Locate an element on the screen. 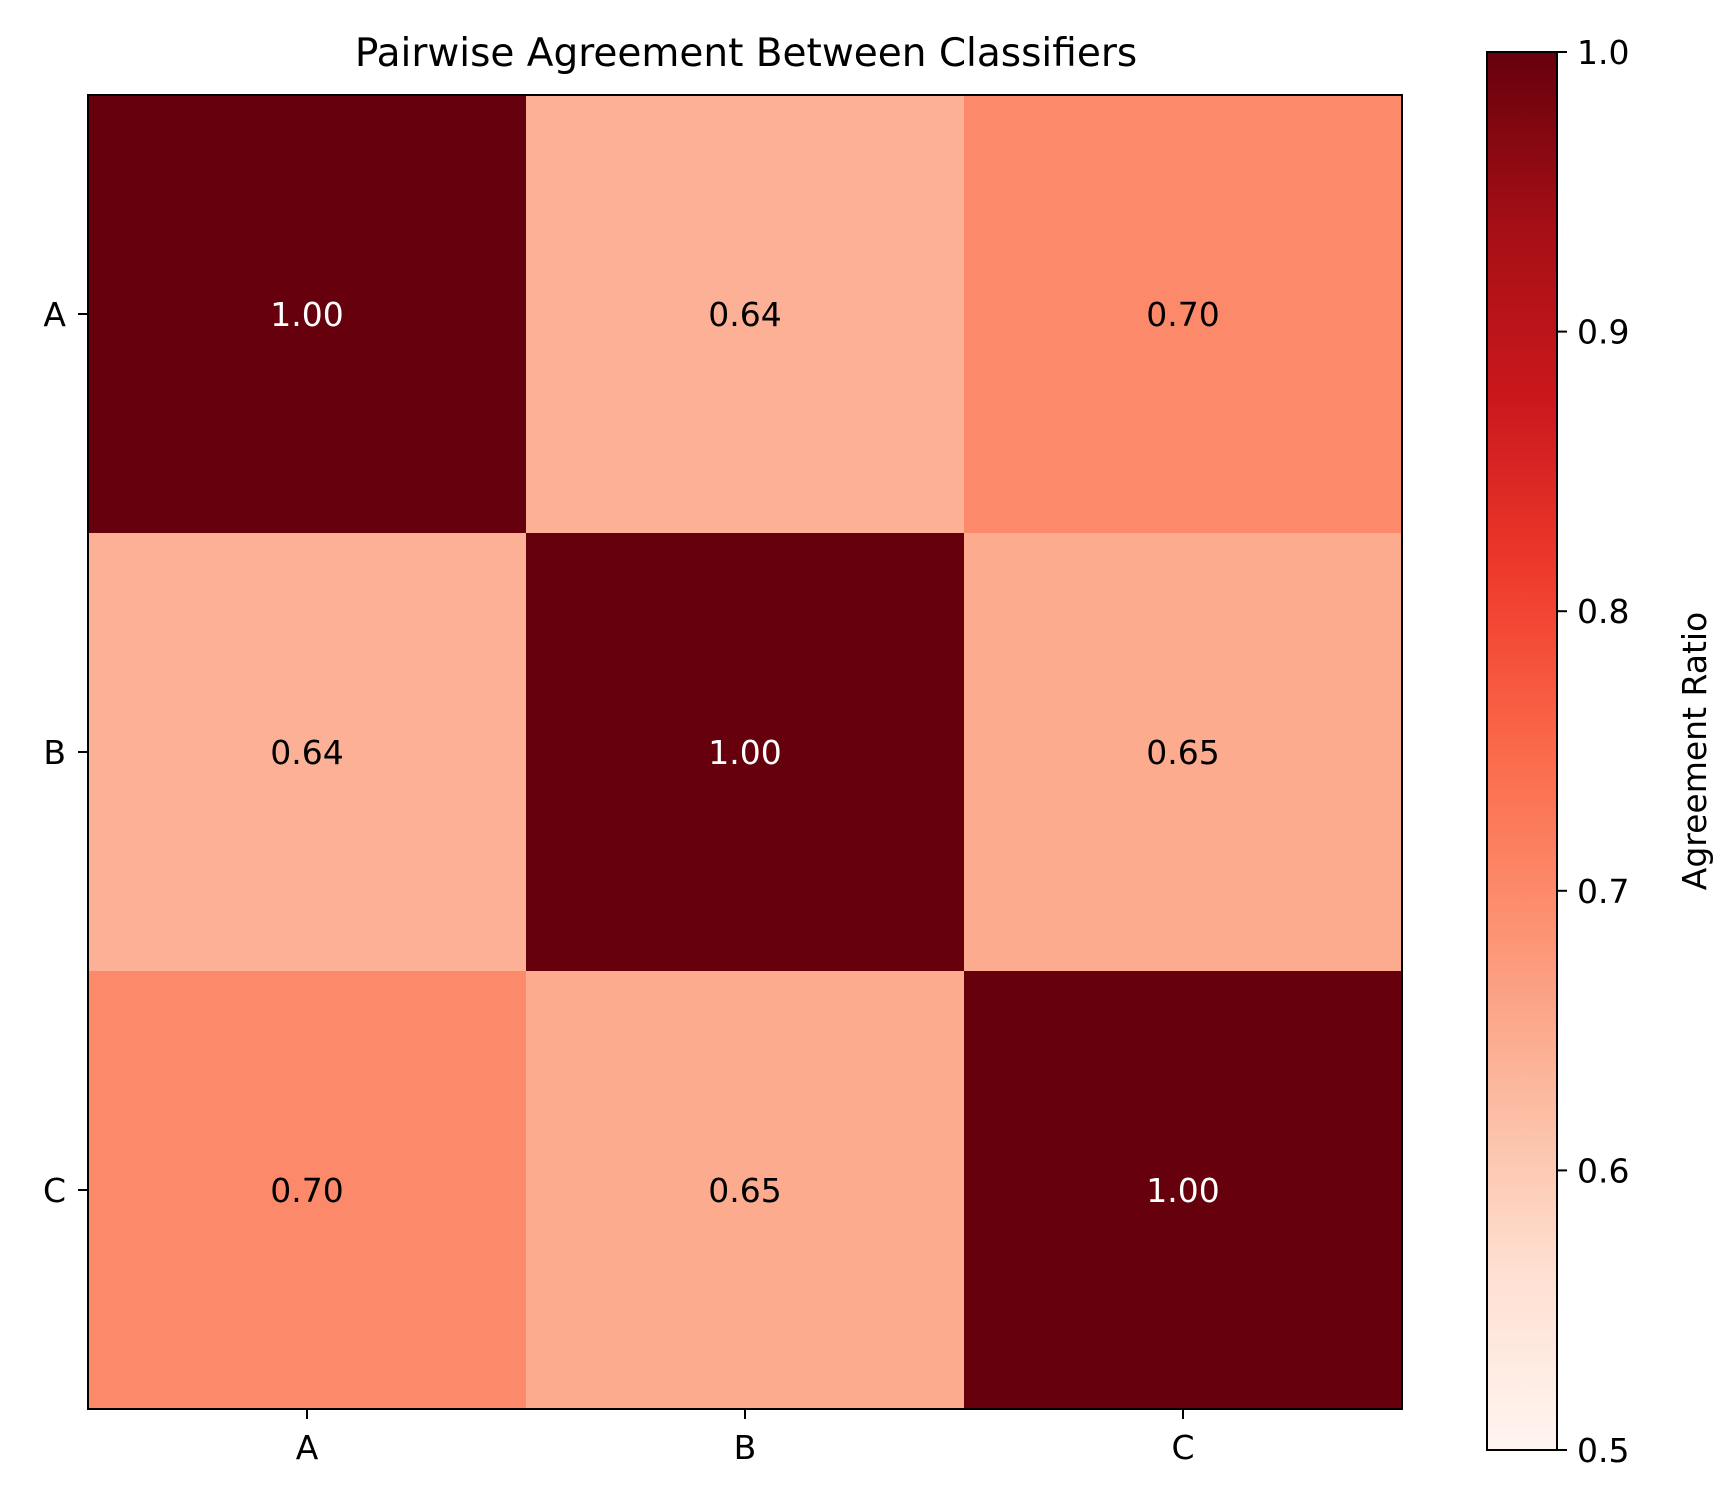  heatmap-cell-b-b is located at coordinates (745, 752).